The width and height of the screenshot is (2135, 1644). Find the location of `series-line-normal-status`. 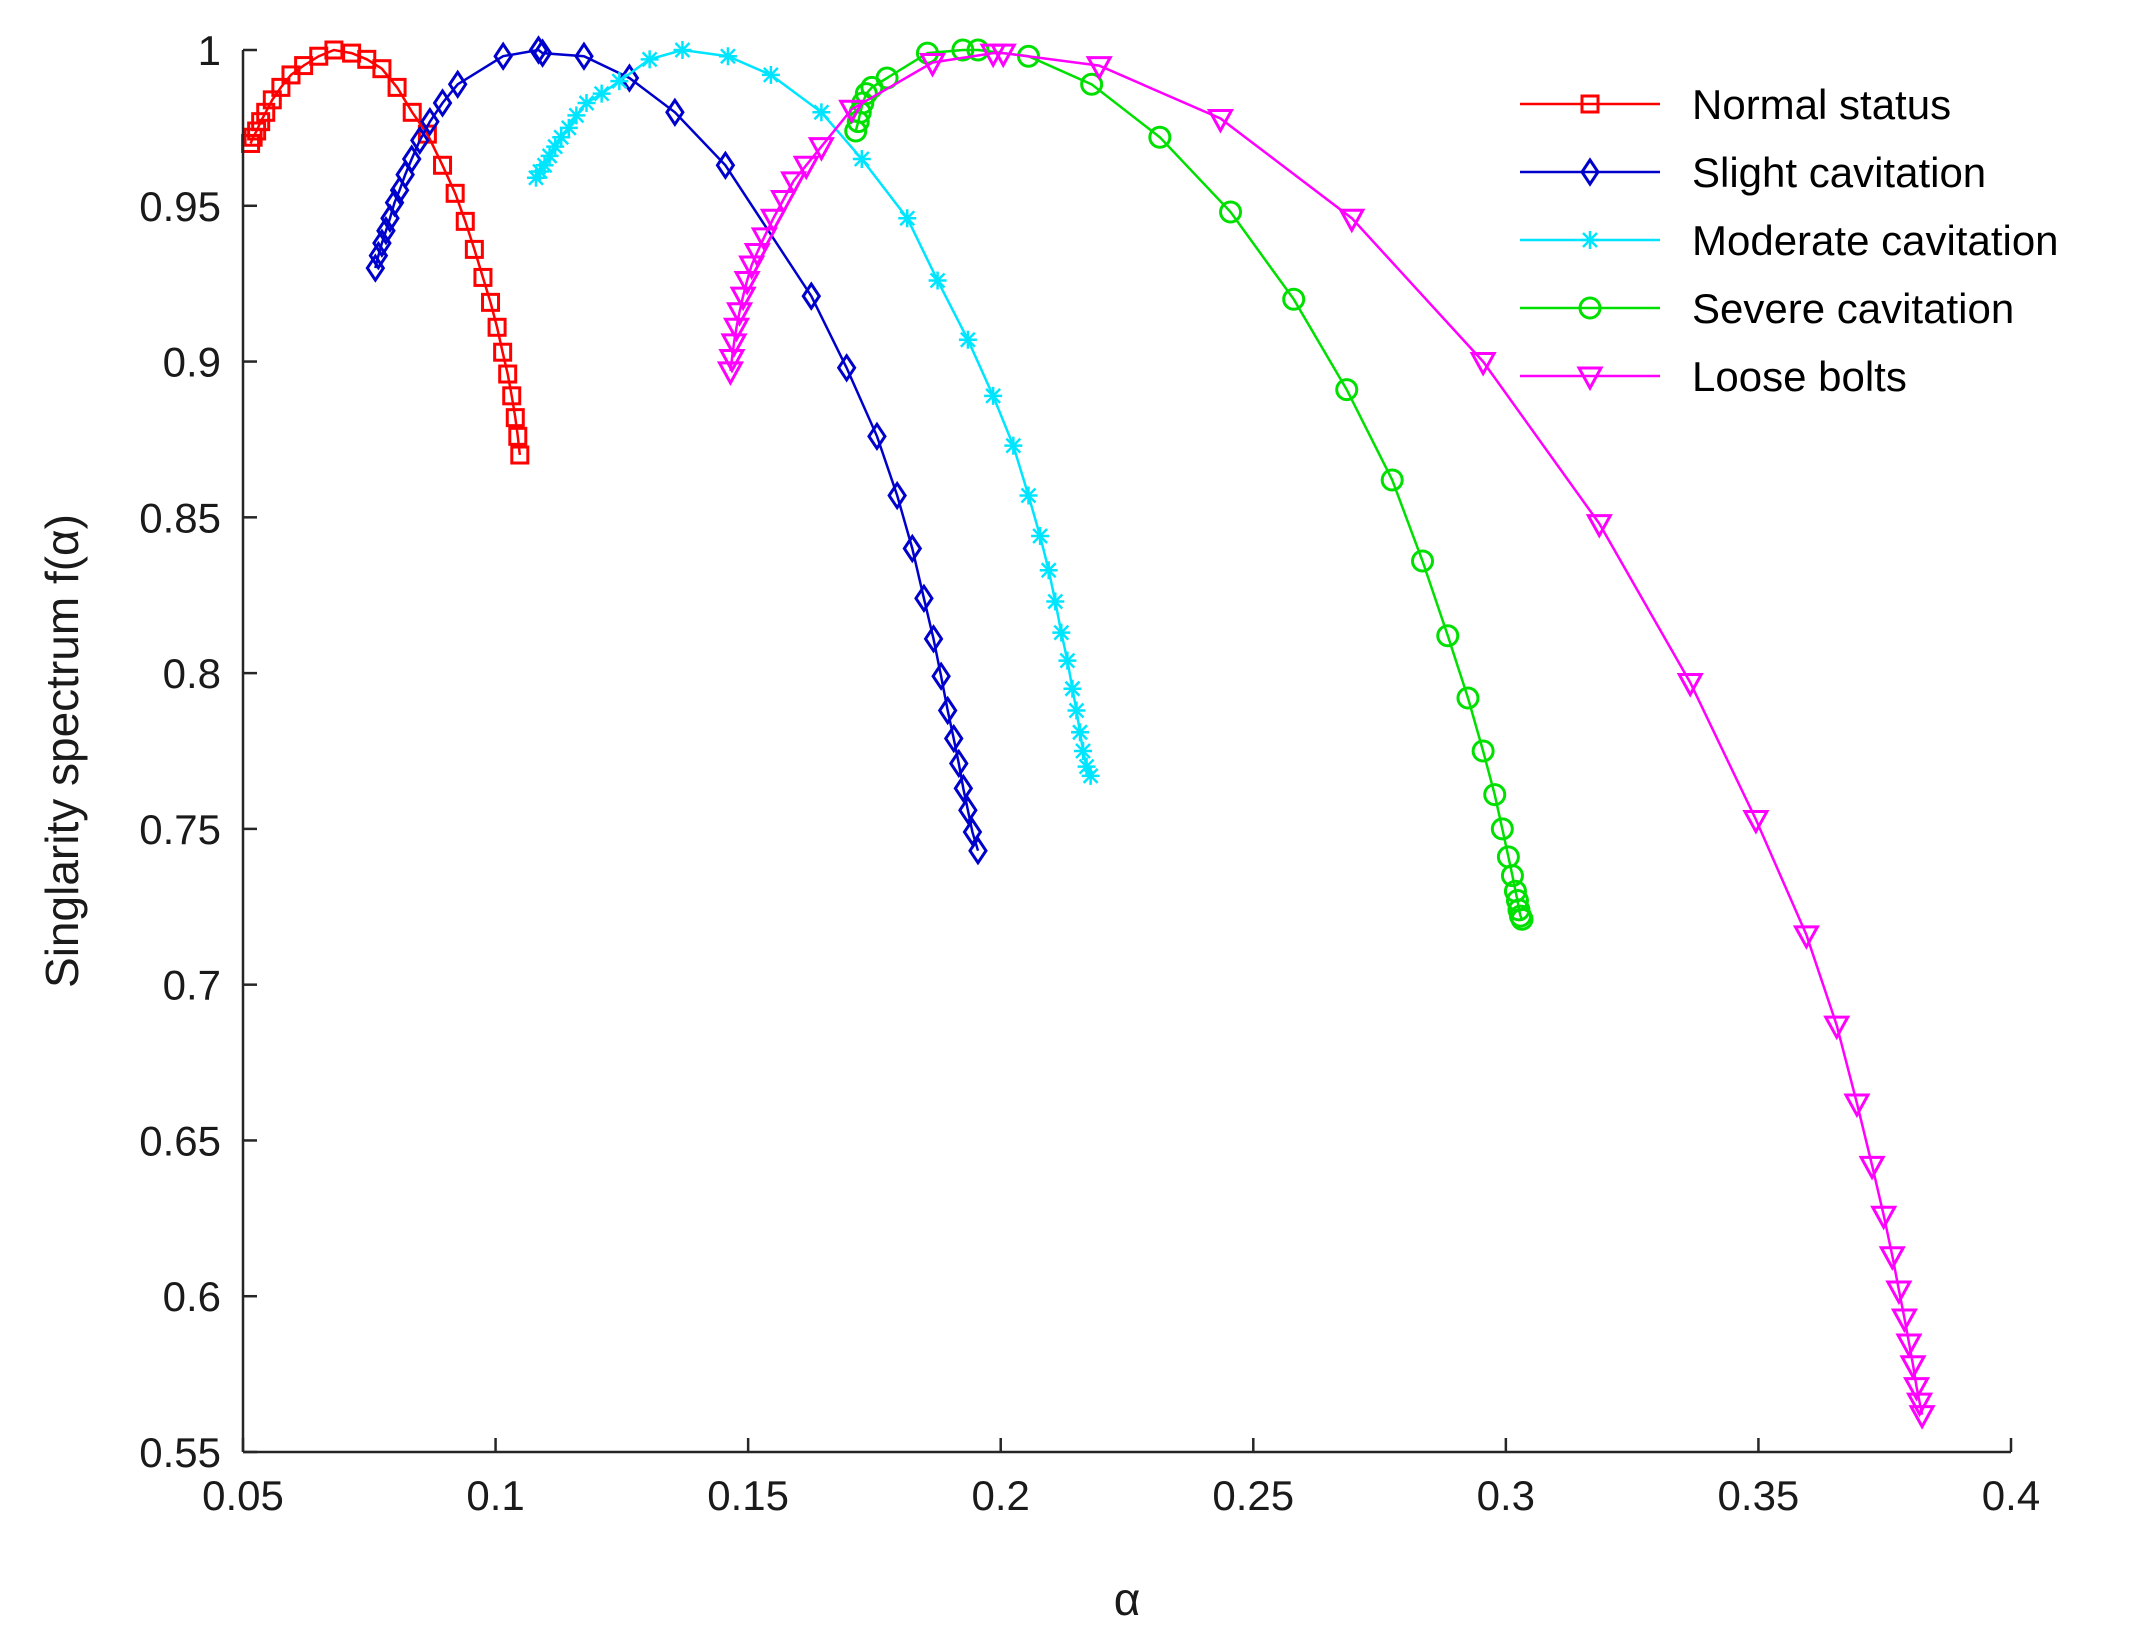

series-line-normal-status is located at coordinates (385, 252).